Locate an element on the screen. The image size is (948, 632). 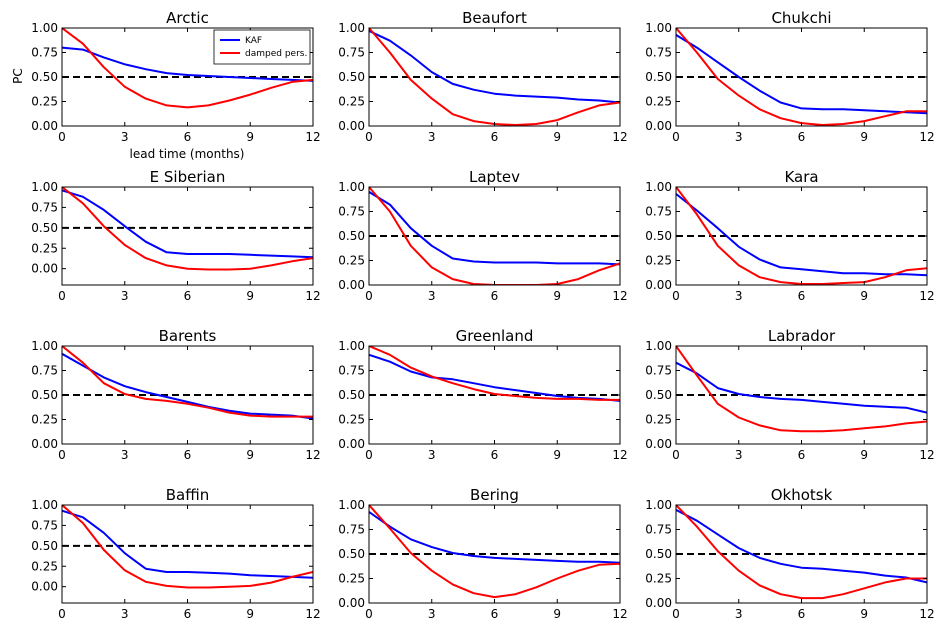
panel-kara: Kara 0.00 0.25 0.50 0.75 1.00 0 3 6 9 12 is located at coordinates (789, 235).